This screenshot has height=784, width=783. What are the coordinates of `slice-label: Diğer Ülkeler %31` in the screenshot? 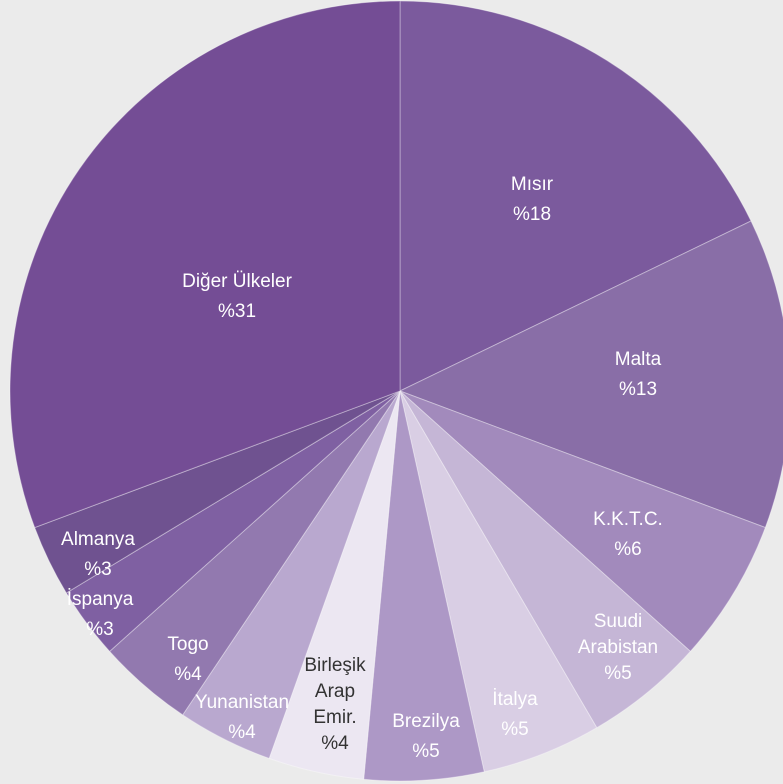 It's located at (237, 297).